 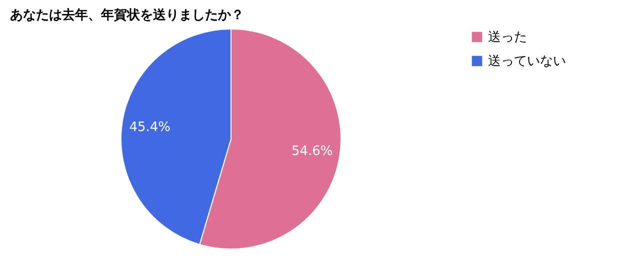 What do you see at coordinates (507, 37) in the screenshot?
I see `legend-label: 送った` at bounding box center [507, 37].